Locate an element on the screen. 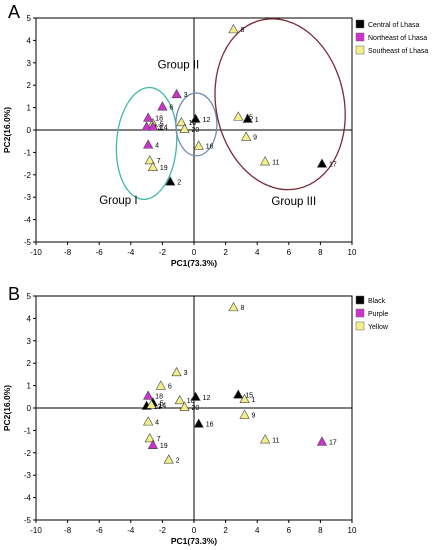  y-tick-label: 4 is located at coordinates (29, 318).